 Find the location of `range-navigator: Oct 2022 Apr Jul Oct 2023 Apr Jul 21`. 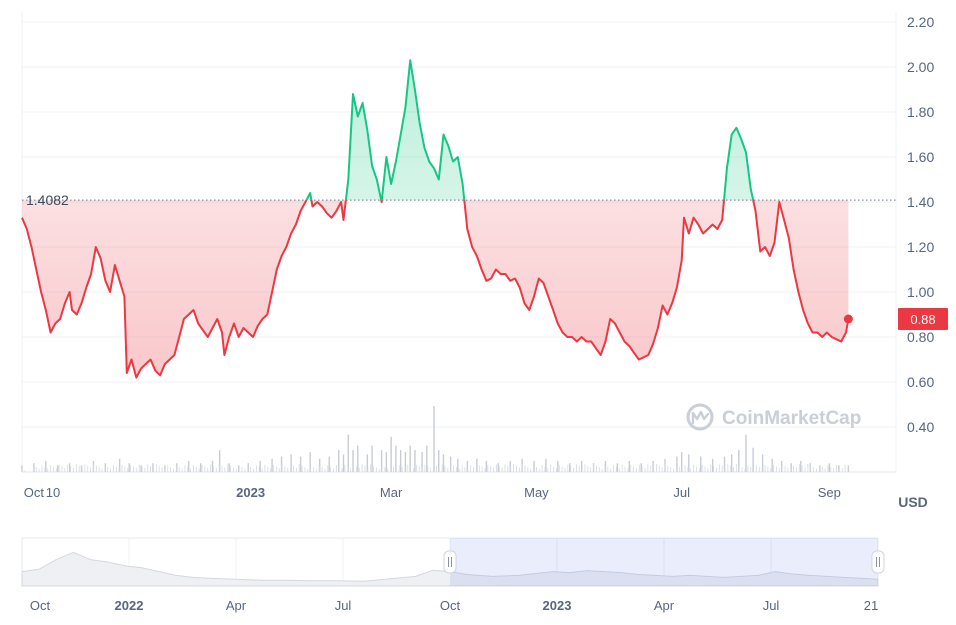

range-navigator: Oct 2022 Apr Jul Oct 2023 Apr Jul 21 is located at coordinates (453, 575).